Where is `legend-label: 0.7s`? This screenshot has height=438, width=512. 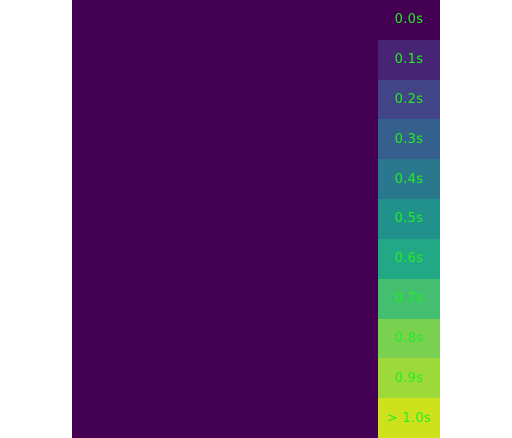
legend-label: 0.7s is located at coordinates (409, 299).